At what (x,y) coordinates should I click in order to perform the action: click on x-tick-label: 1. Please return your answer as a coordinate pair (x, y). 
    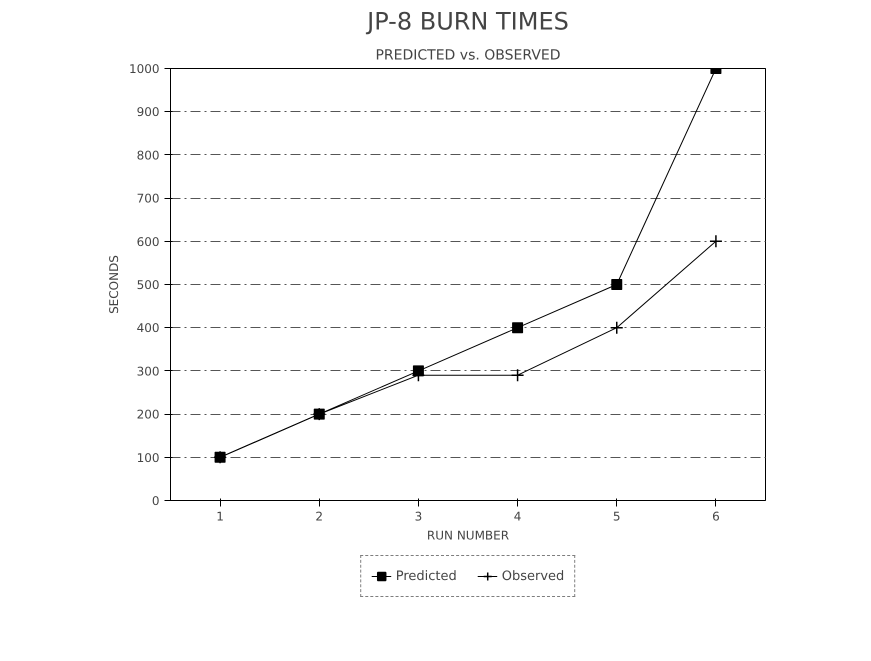
    Looking at the image, I should click on (220, 517).